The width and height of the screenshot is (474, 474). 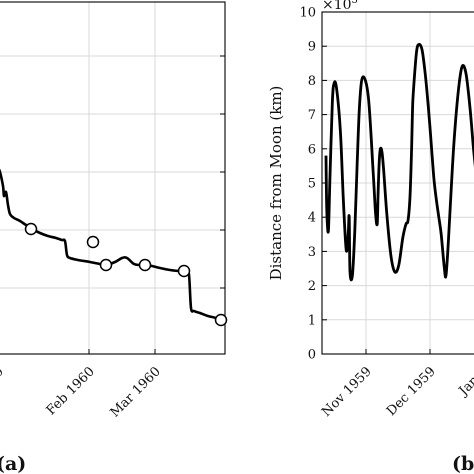 What do you see at coordinates (312, 47) in the screenshot?
I see `panel-b-y-tick-label: 9` at bounding box center [312, 47].